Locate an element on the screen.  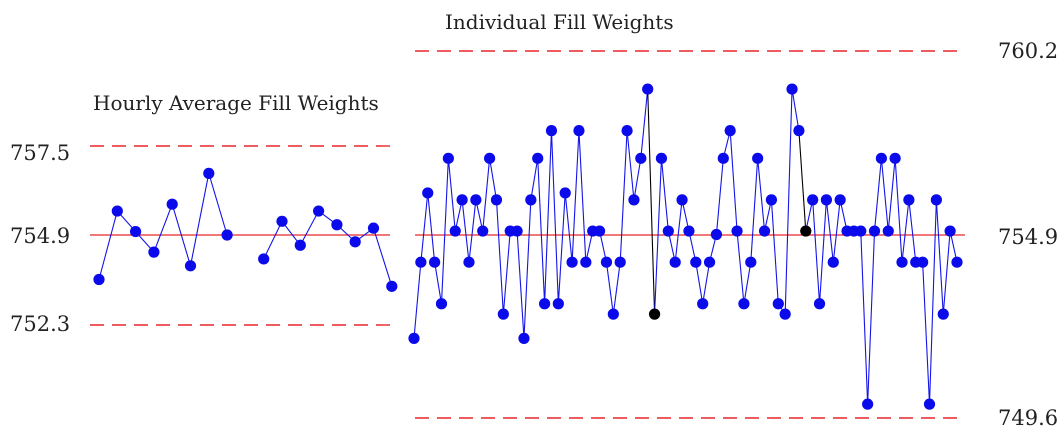
individual-lcl-label: 749.6 is located at coordinates (1028, 418).